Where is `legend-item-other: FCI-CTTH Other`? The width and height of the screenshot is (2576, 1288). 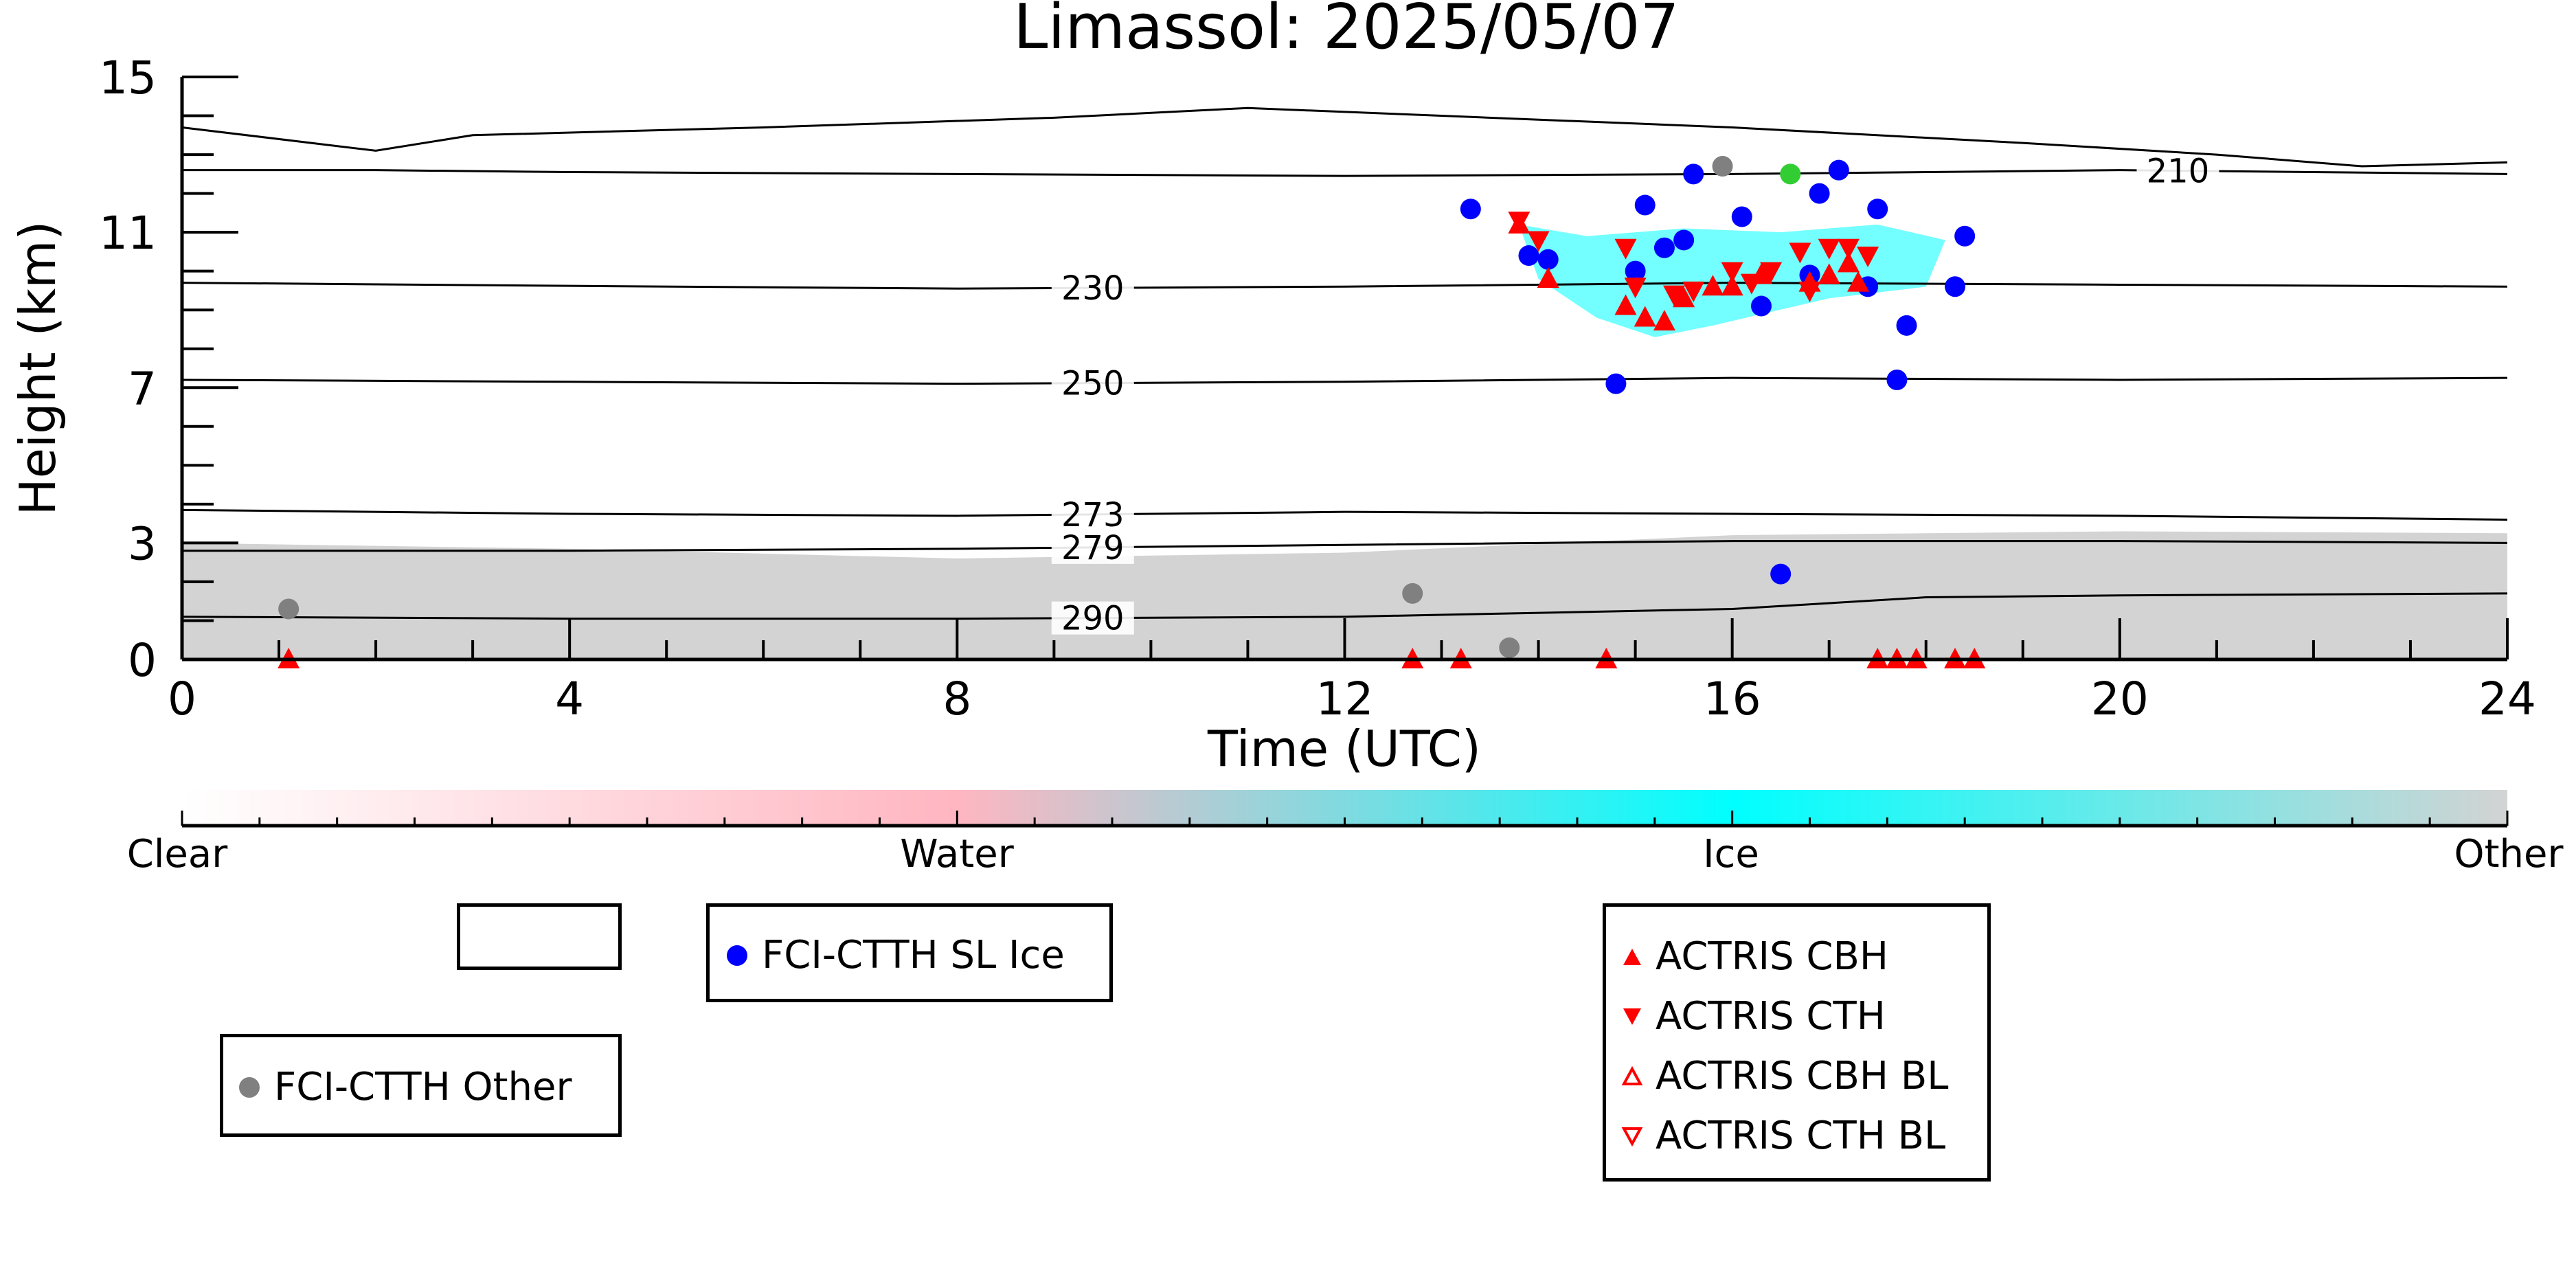
legend-item-other: FCI-CTTH Other is located at coordinates (404, 1087).